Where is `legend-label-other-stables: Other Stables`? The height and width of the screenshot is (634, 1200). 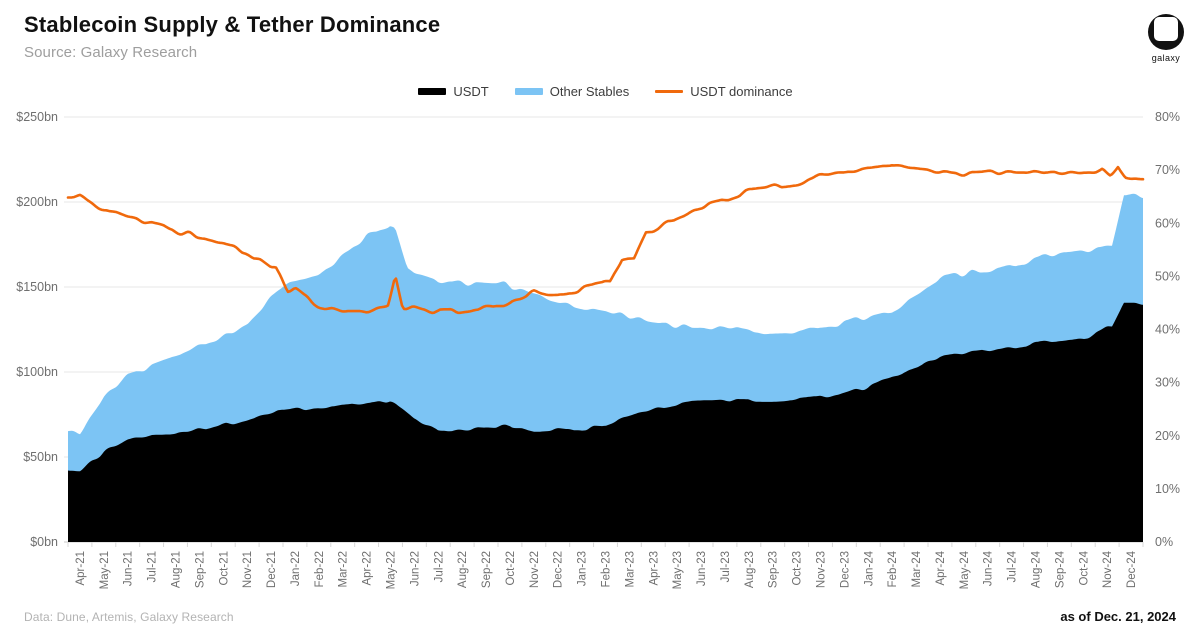
legend-label-other-stables: Other Stables is located at coordinates (589, 91).